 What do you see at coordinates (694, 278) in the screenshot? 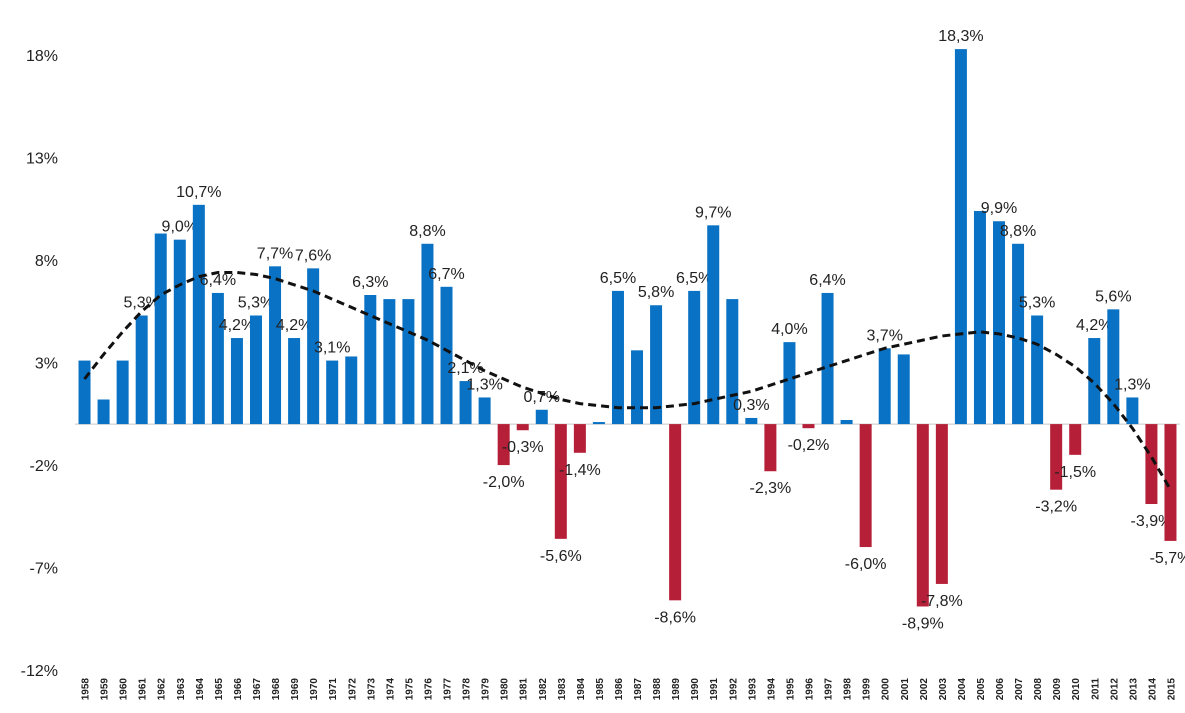
I see `value-label: 6,5%` at bounding box center [694, 278].